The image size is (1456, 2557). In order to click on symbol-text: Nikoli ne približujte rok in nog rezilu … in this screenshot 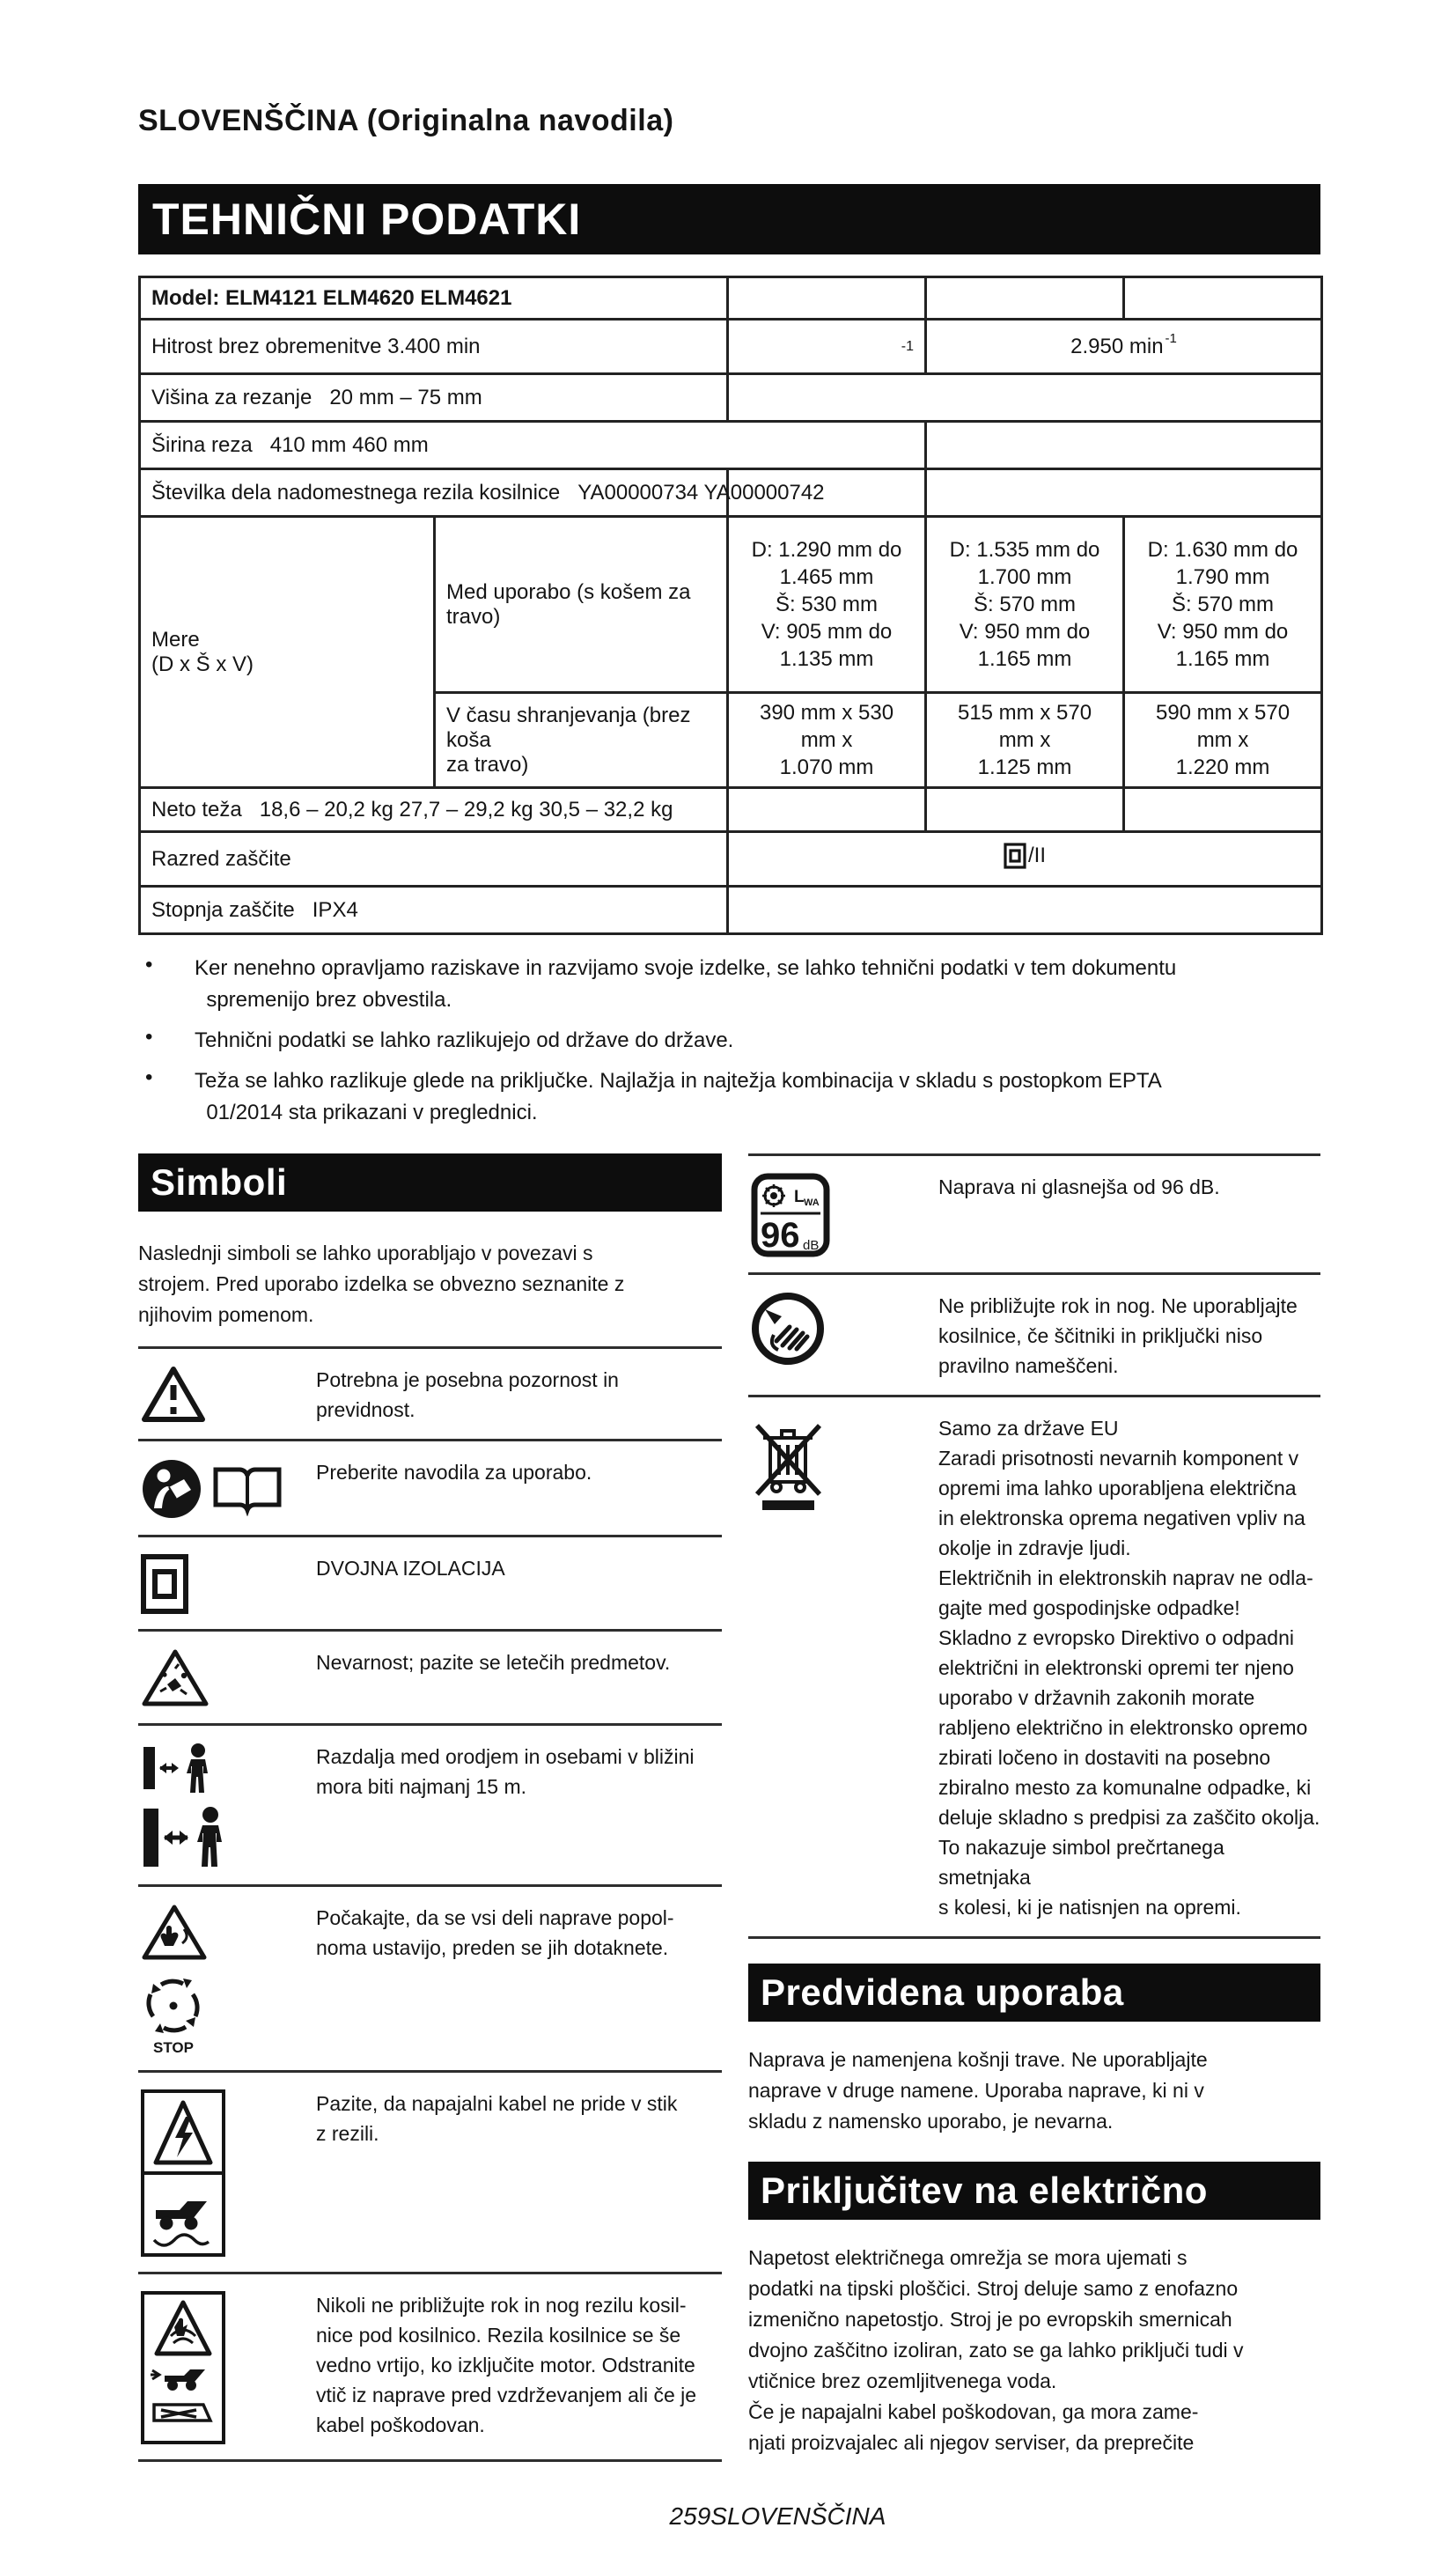, I will do `click(506, 2365)`.